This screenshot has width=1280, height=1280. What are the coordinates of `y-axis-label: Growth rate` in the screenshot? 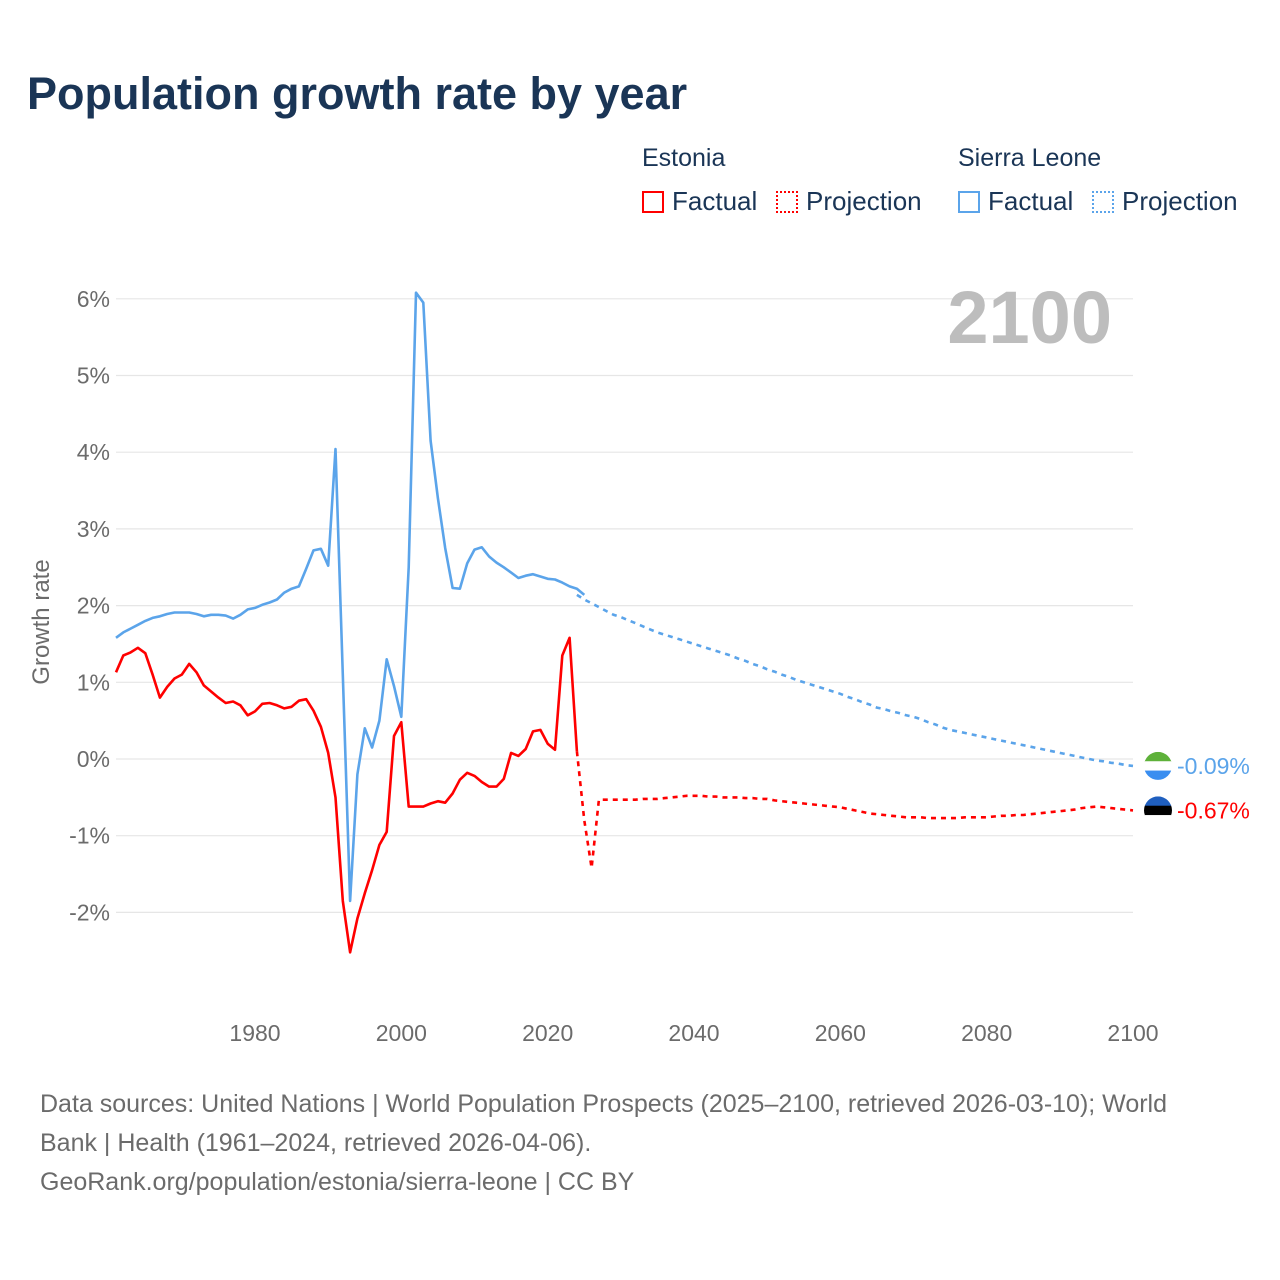 It's located at (41, 622).